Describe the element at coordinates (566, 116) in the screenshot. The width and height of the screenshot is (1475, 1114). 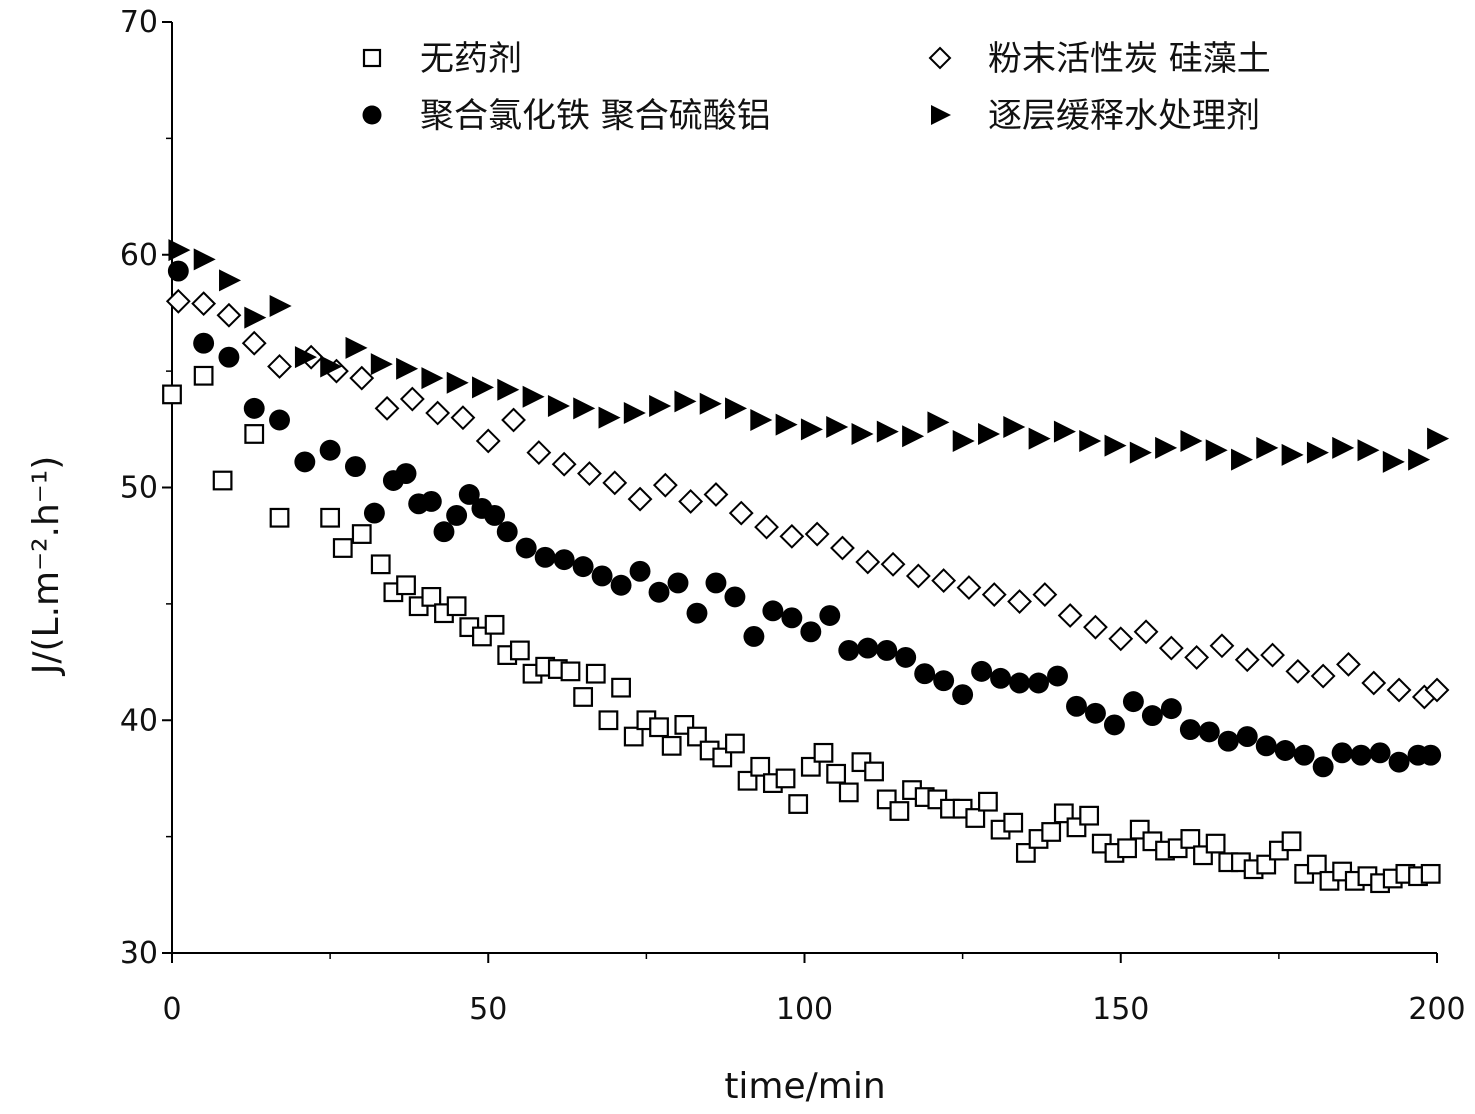
I see `legend-item: 聚合氯化铁 聚合硫酸铝` at that location.